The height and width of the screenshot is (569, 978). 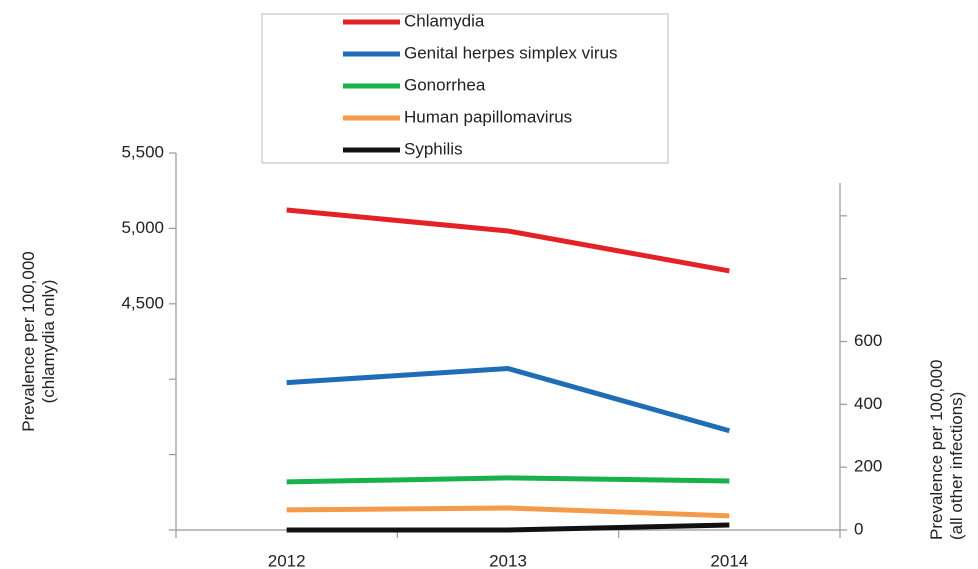 What do you see at coordinates (48, 342) in the screenshot?
I see `y-axis-label-line: (chlamydia only)` at bounding box center [48, 342].